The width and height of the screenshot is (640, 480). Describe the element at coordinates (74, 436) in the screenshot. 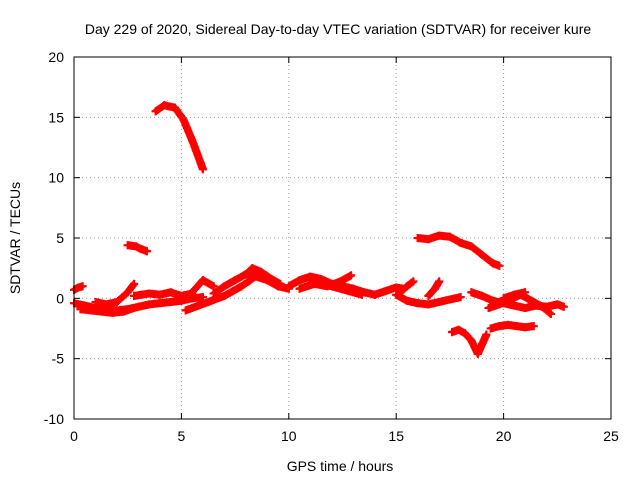

I see `x-tick-label: 0` at that location.